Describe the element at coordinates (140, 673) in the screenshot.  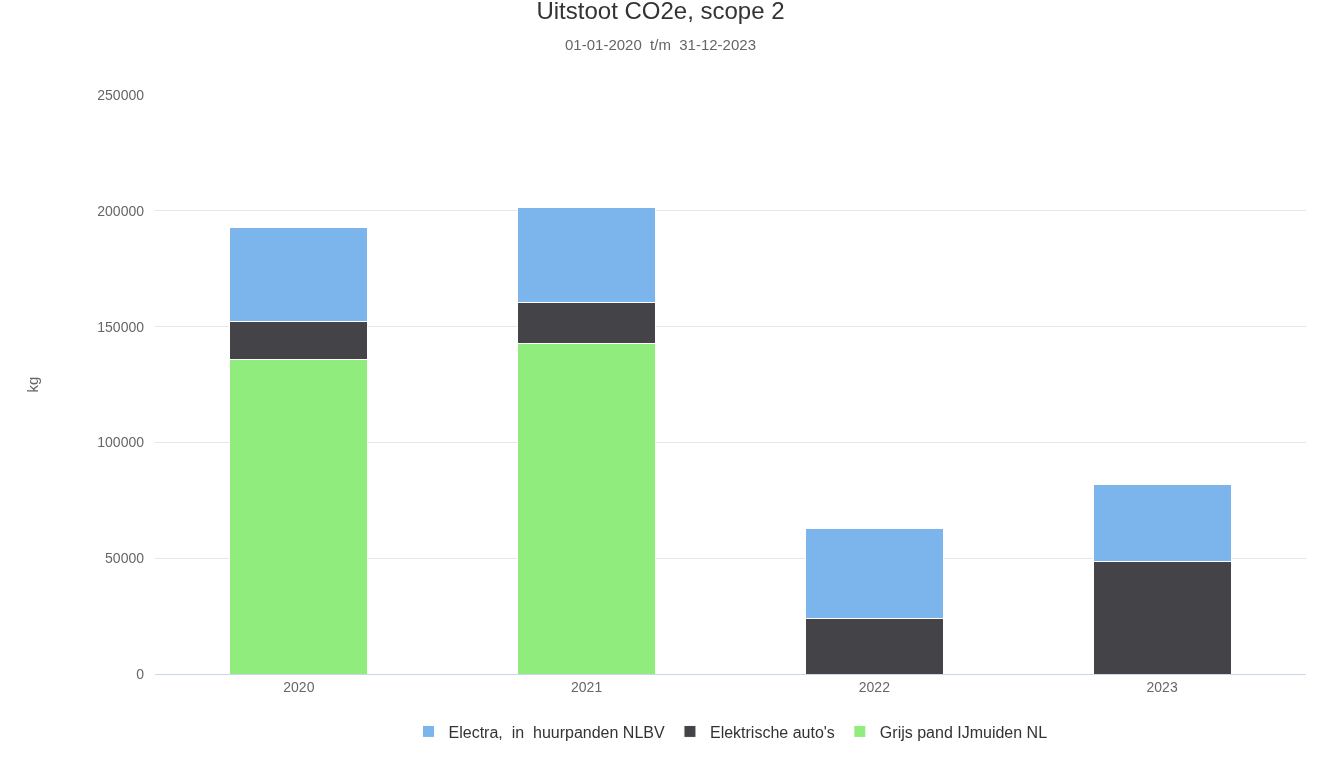
I see `y-tick-label: 0` at that location.